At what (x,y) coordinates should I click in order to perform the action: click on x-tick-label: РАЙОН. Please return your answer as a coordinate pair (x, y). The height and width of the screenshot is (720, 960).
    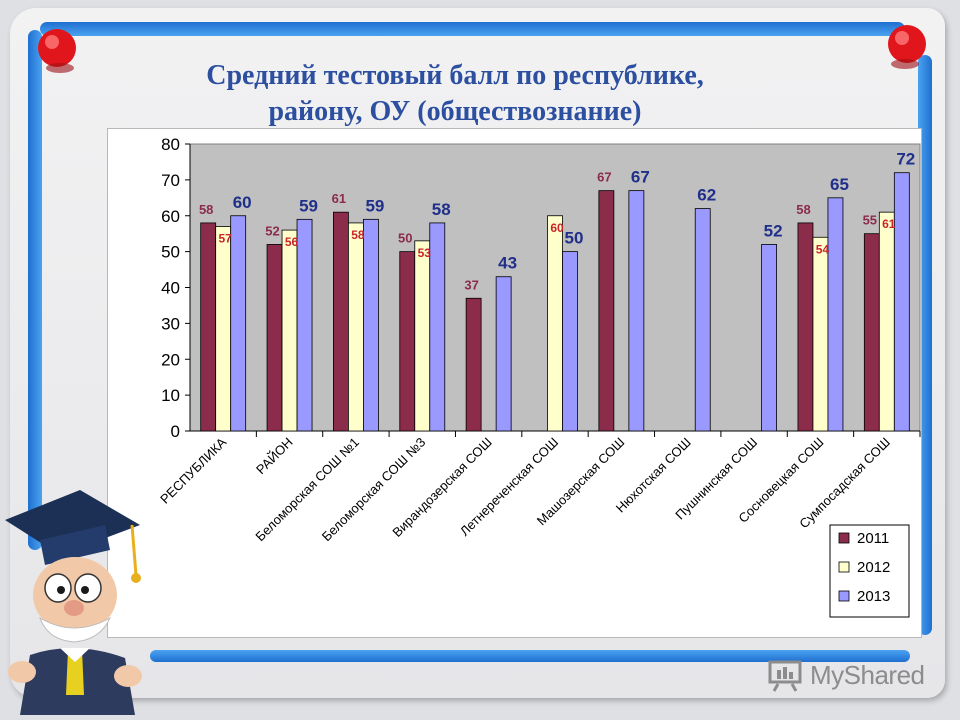
    Looking at the image, I should click on (274, 456).